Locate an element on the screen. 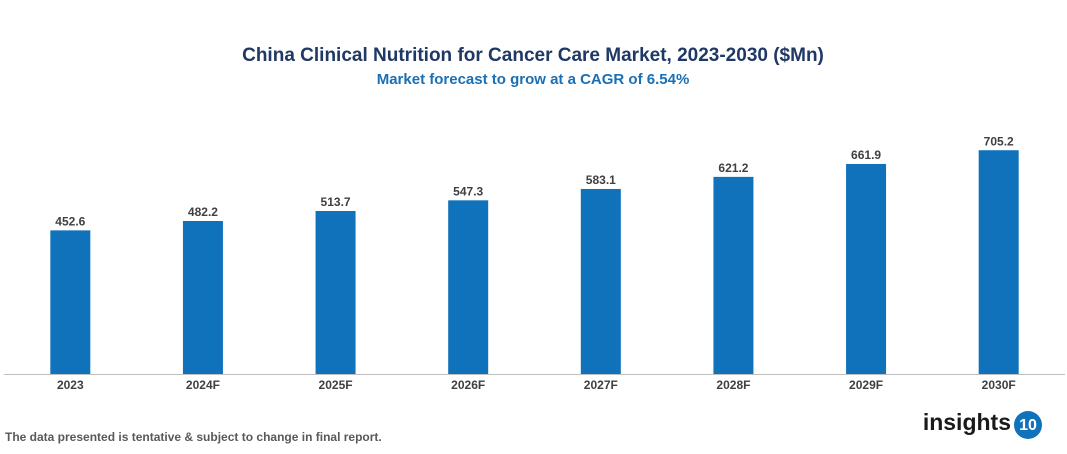  logo-number: 10 is located at coordinates (1028, 425).